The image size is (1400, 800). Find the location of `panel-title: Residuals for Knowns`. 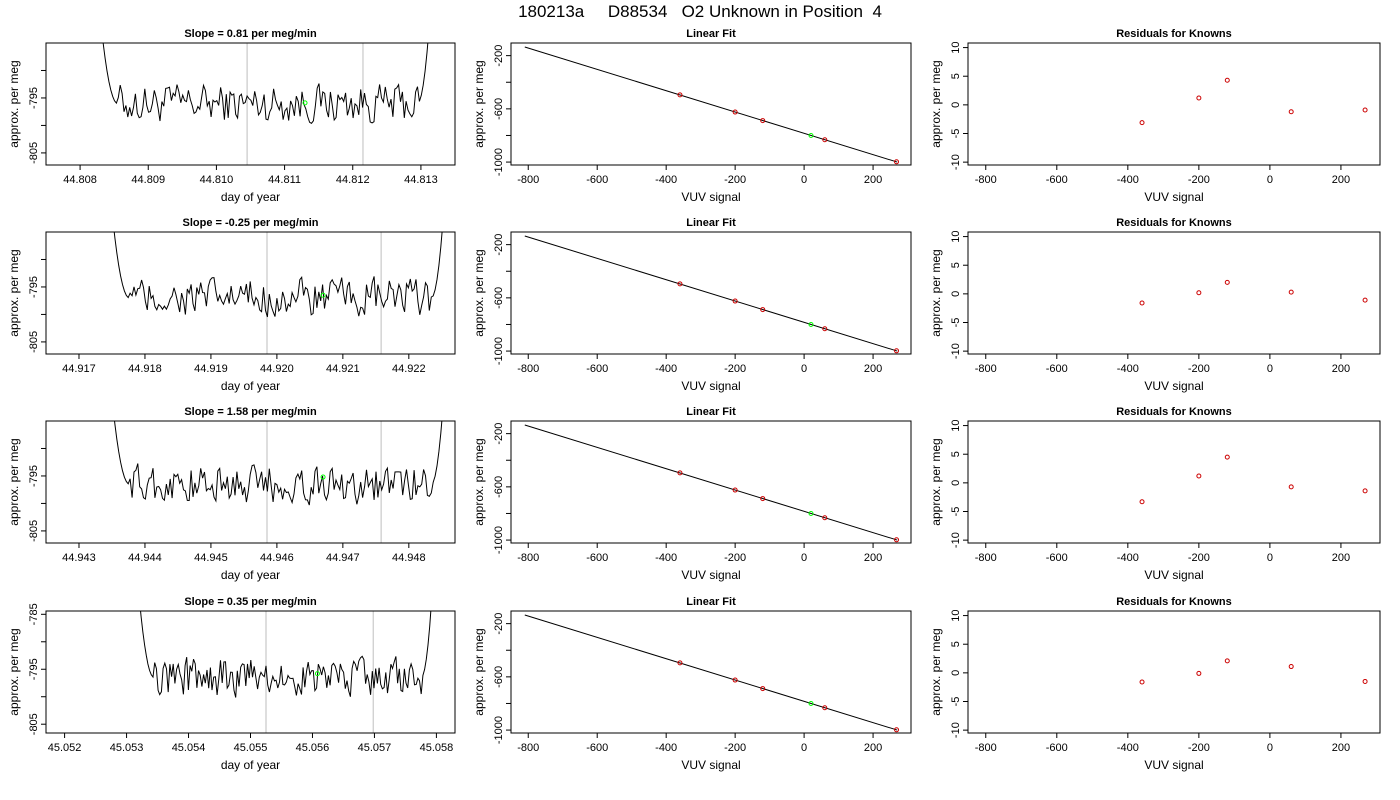

panel-title: Residuals for Knowns is located at coordinates (1174, 223).